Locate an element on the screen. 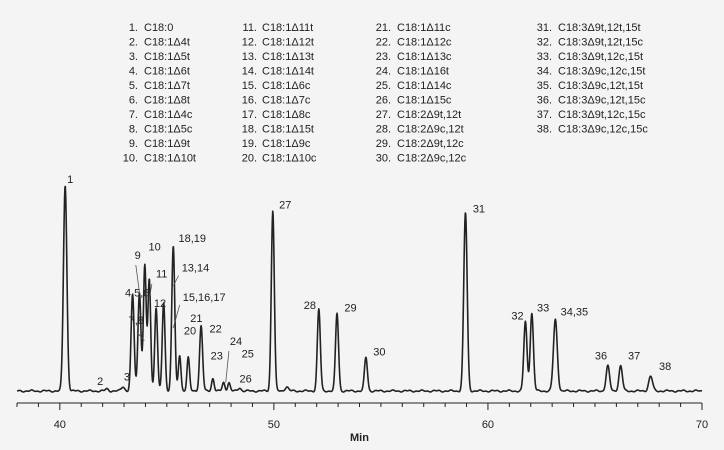 The image size is (724, 450). legend-number: 31. is located at coordinates (544, 28).